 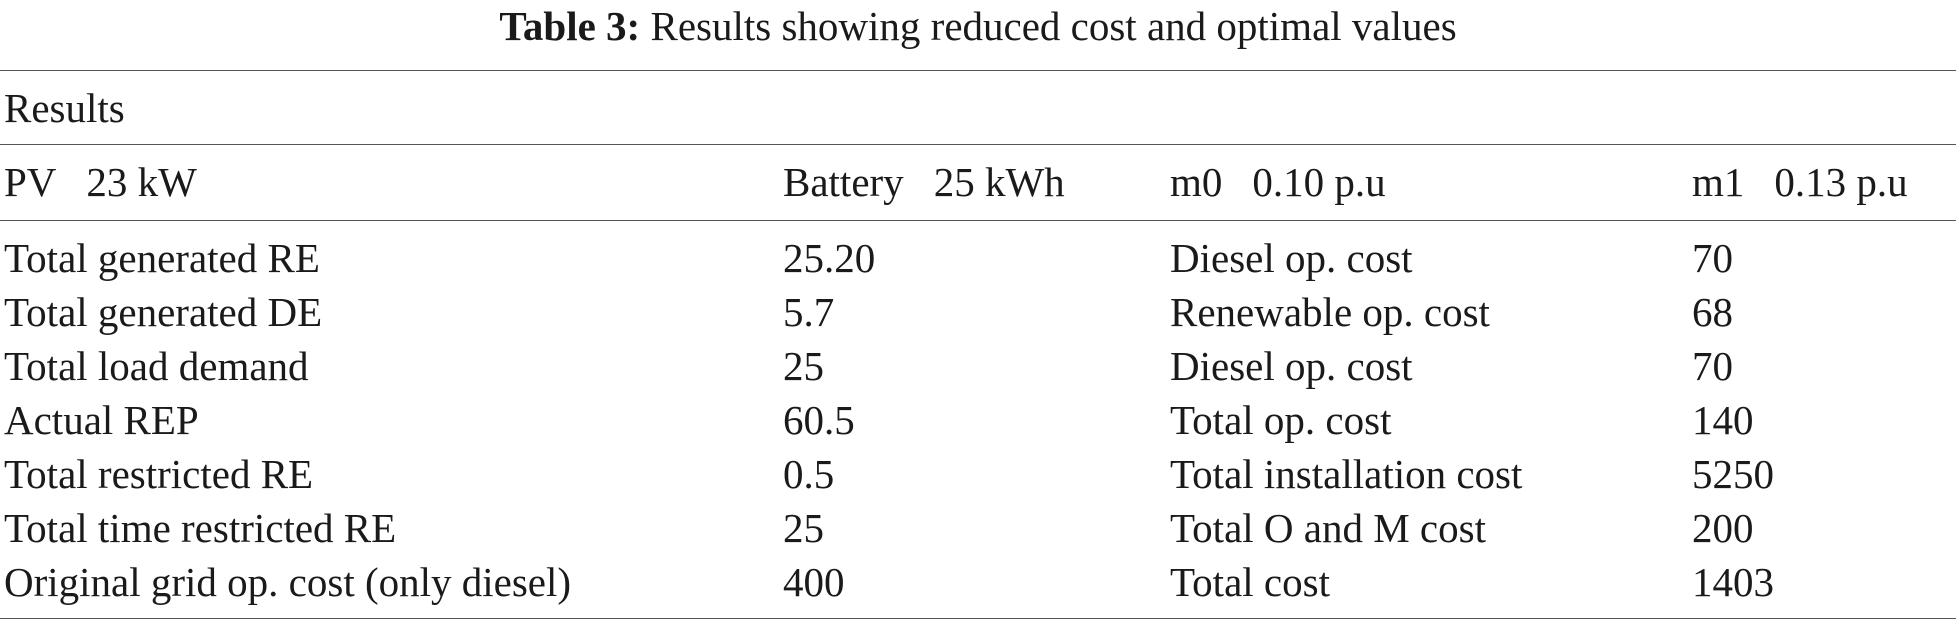 What do you see at coordinates (1281, 420) in the screenshot?
I see `row-label-right: Total op. cost` at bounding box center [1281, 420].